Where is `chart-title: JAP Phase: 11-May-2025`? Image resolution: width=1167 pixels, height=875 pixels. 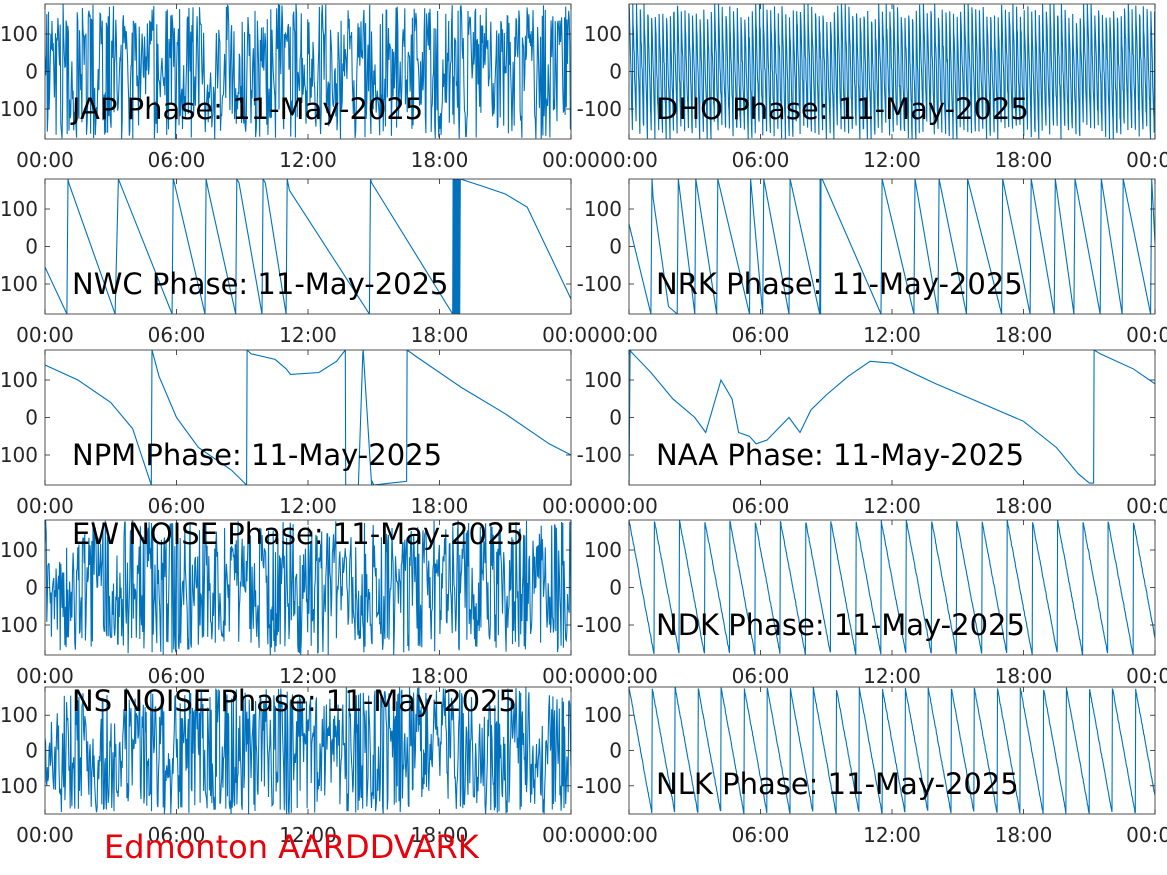
chart-title: JAP Phase: 11-May-2025 is located at coordinates (246, 109).